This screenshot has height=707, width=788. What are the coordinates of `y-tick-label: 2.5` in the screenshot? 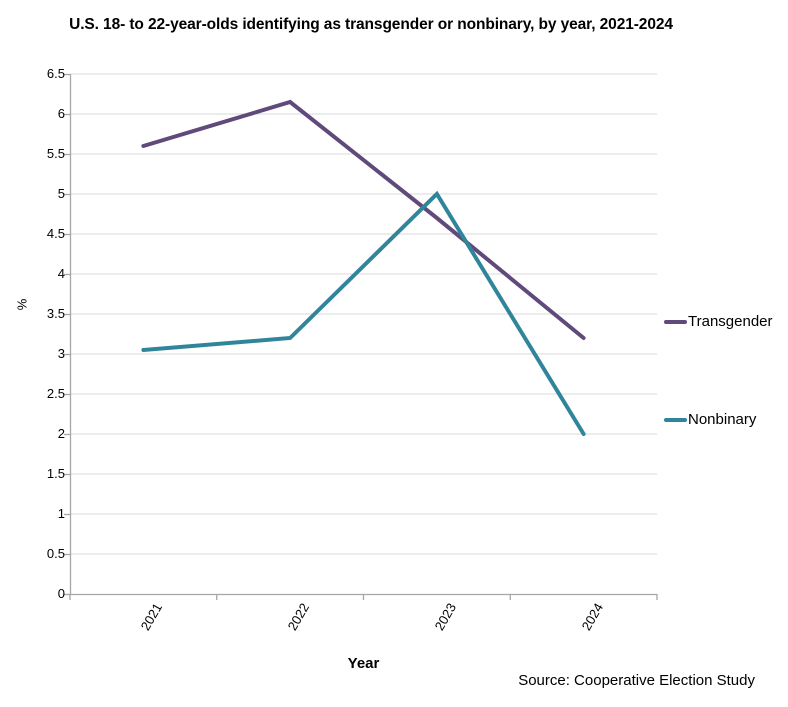 It's located at (55, 393).